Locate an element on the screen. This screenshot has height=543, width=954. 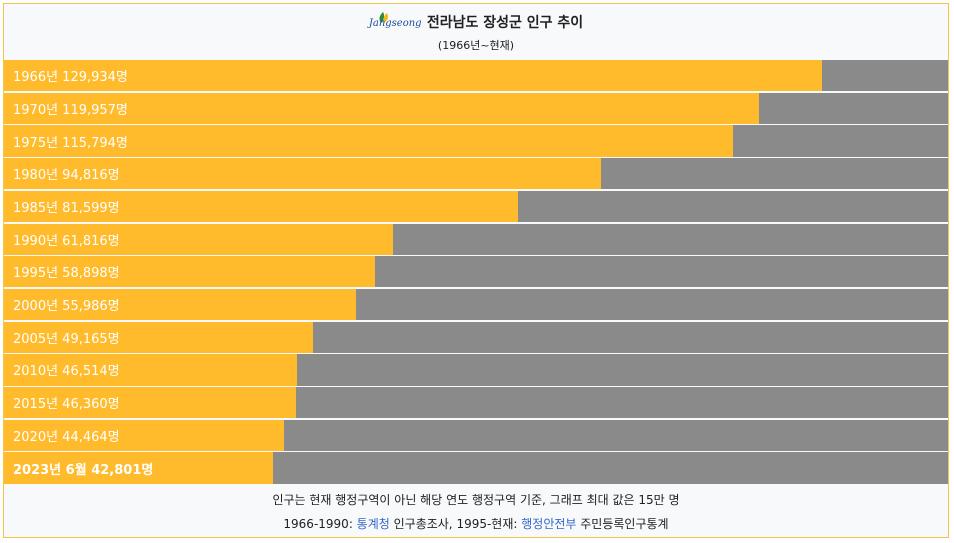
ministry-link: 행정안전부 is located at coordinates (549, 524).